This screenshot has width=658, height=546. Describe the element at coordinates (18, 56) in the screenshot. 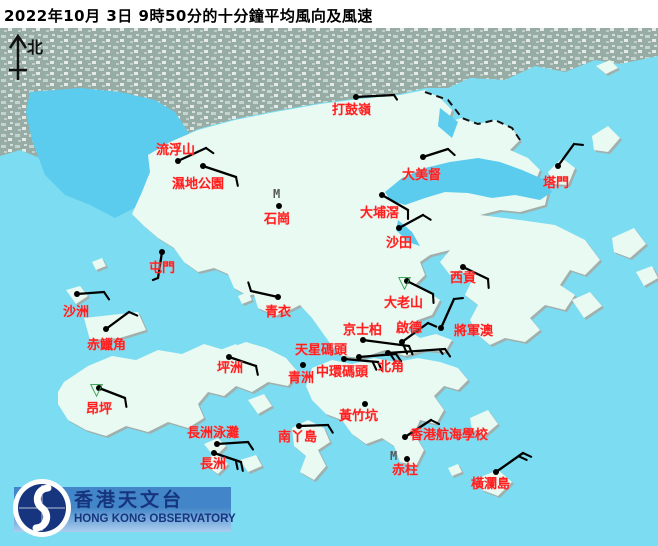

I see `north-arrow-icon` at that location.